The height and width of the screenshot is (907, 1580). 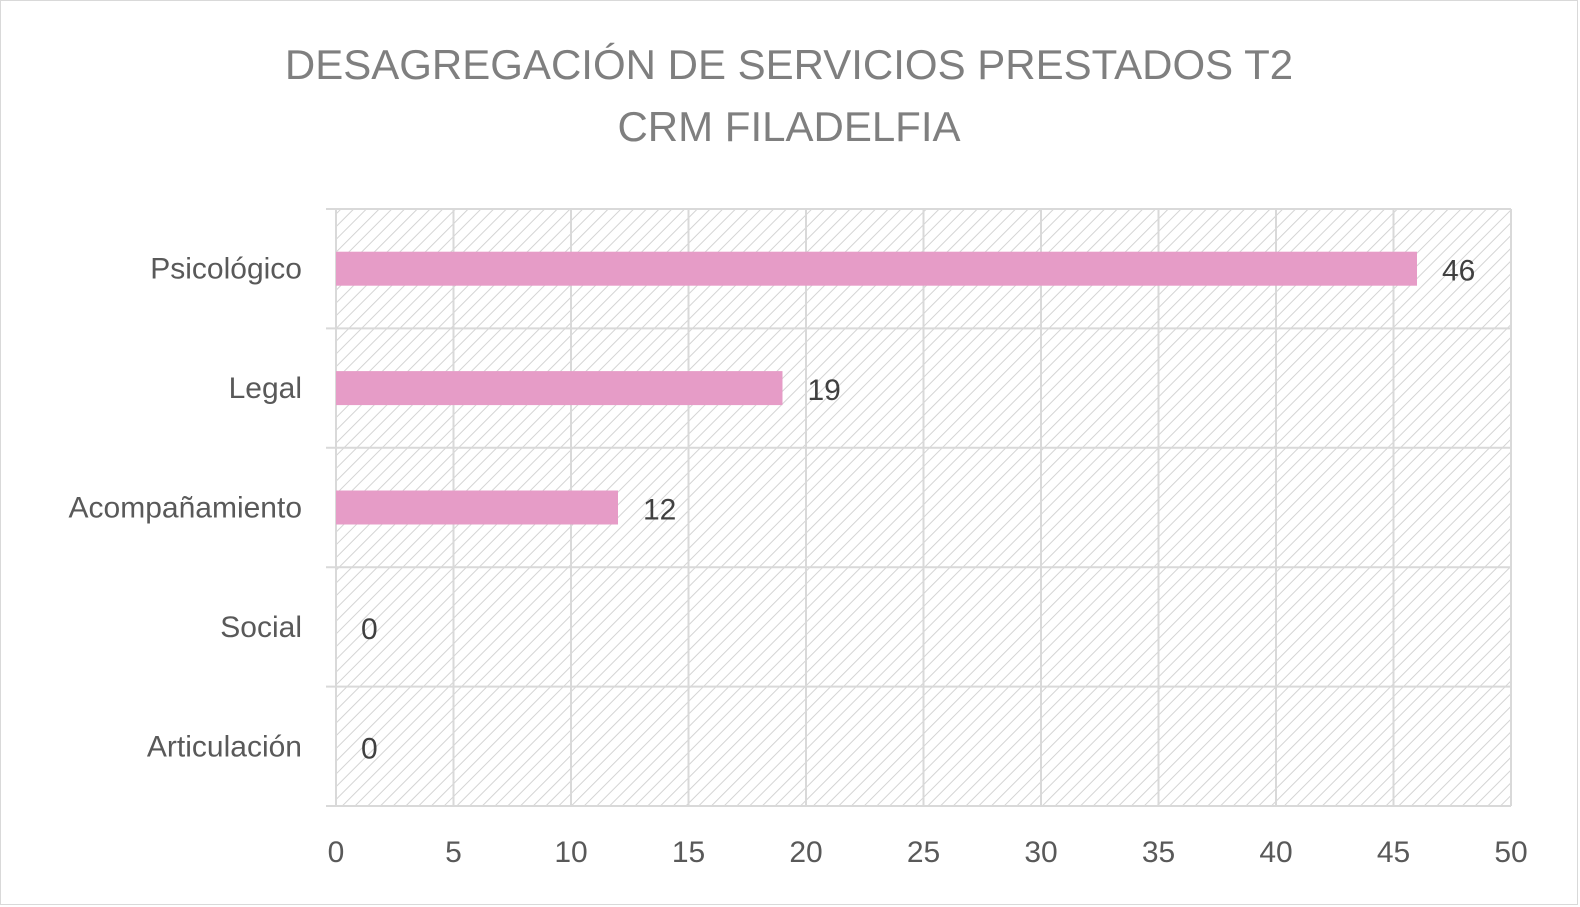 What do you see at coordinates (570, 852) in the screenshot?
I see `x-tick-label: 10` at bounding box center [570, 852].